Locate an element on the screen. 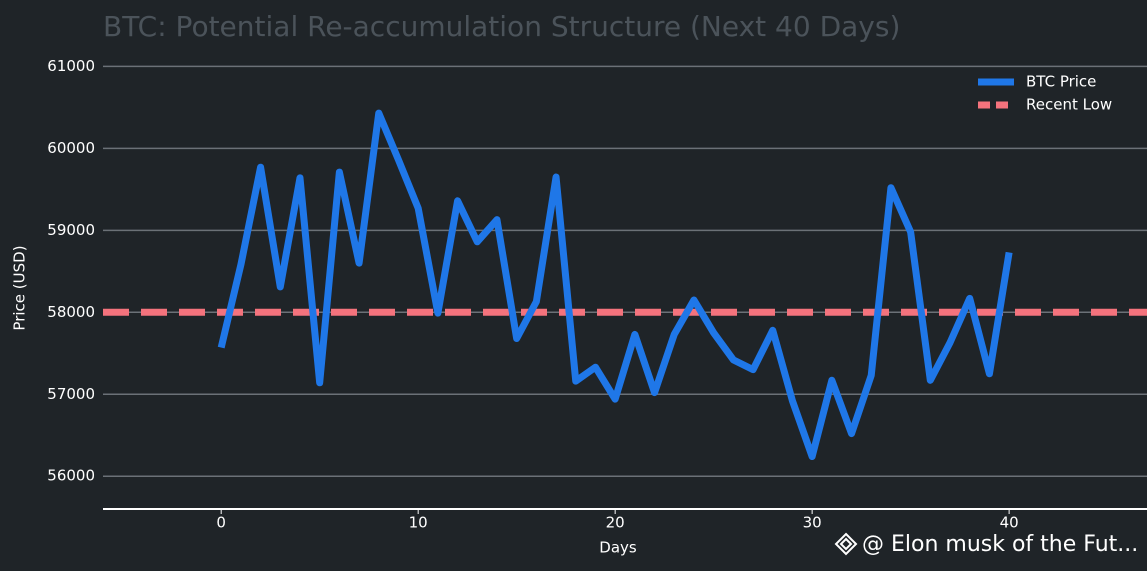  y-tick-label: 59000 is located at coordinates (71, 230).